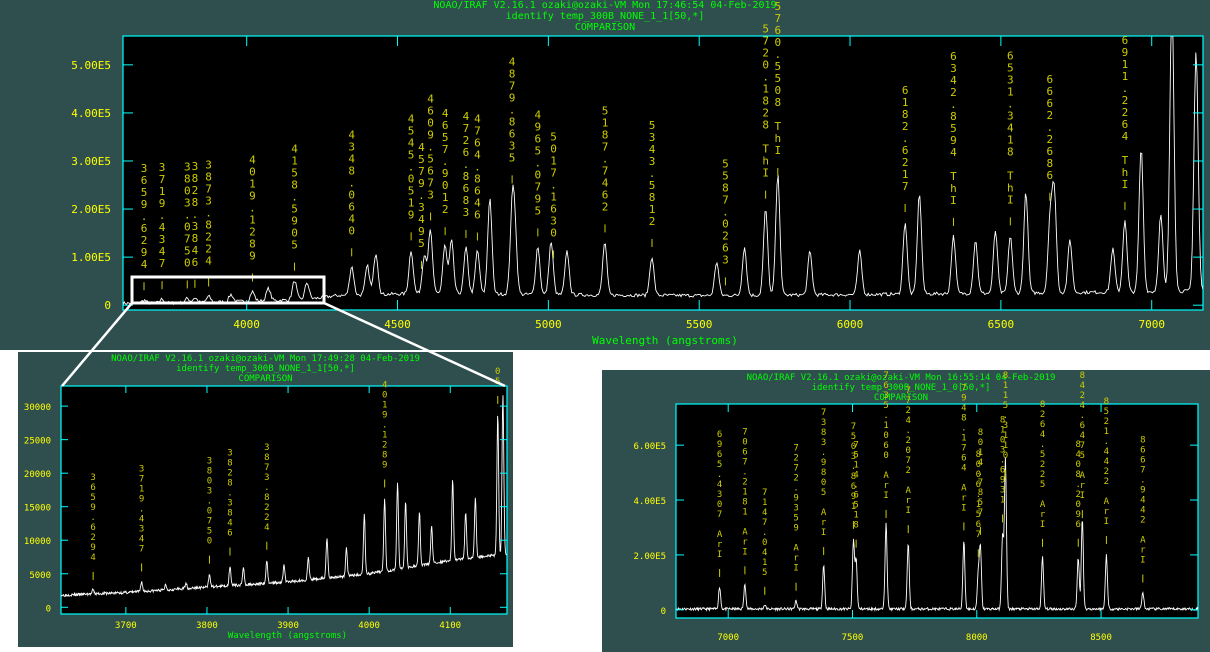 Image resolution: width=1210 pixels, height=652 pixels. What do you see at coordinates (450, 626) in the screenshot?
I see `x-tick-label: 4100` at bounding box center [450, 626].